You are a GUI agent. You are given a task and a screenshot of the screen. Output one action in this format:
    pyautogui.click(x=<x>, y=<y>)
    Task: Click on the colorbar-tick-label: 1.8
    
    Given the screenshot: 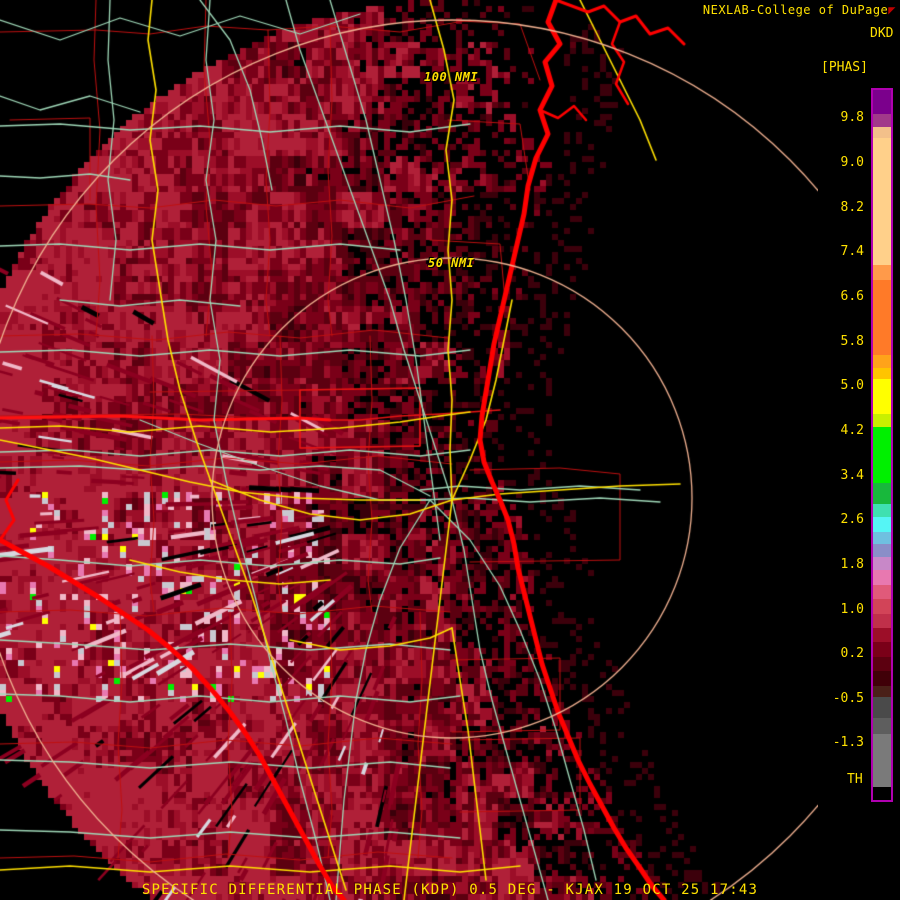 What is the action you would take?
    pyautogui.click(x=852, y=564)
    